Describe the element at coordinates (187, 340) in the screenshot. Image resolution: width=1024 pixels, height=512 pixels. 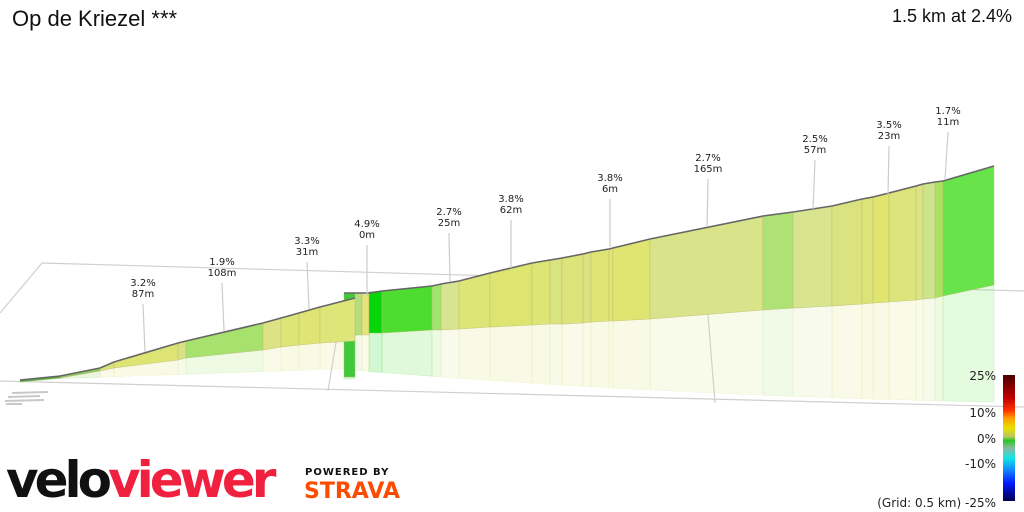
I see `profile-segments-near` at that location.